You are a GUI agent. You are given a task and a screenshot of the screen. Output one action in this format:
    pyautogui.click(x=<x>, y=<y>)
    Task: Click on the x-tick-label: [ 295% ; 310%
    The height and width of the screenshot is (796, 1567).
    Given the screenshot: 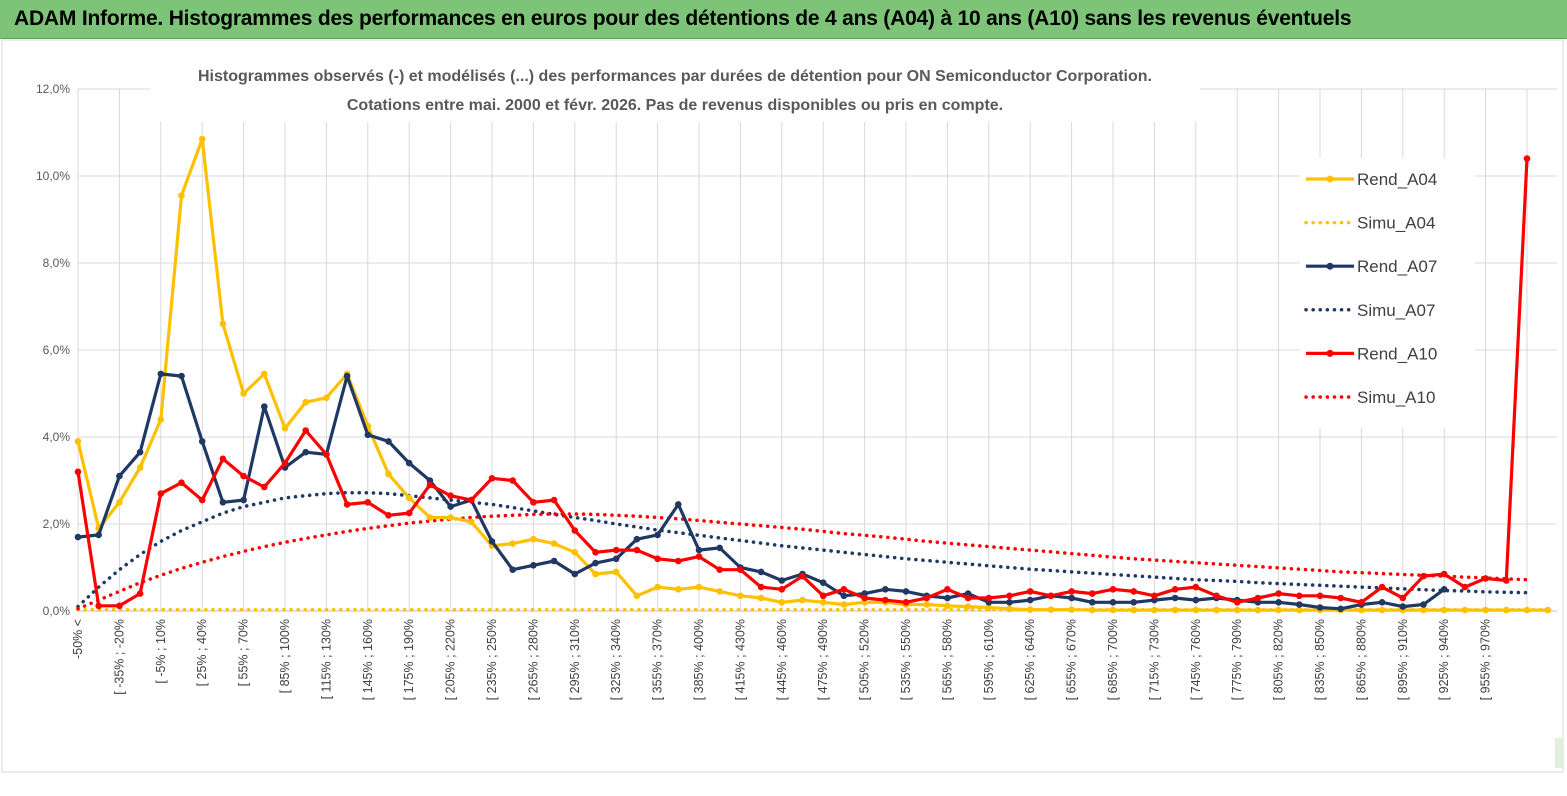 What is the action you would take?
    pyautogui.click(x=575, y=659)
    